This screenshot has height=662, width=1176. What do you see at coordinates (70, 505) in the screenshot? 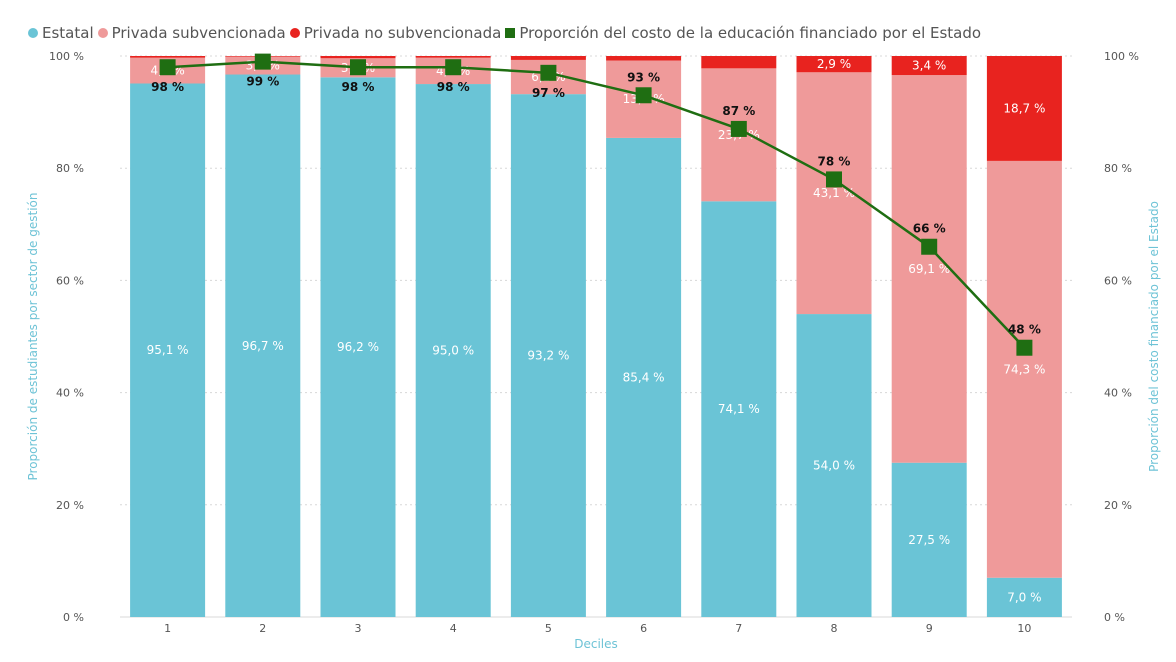
I see `y-tick-label: 20 %` at bounding box center [70, 505].